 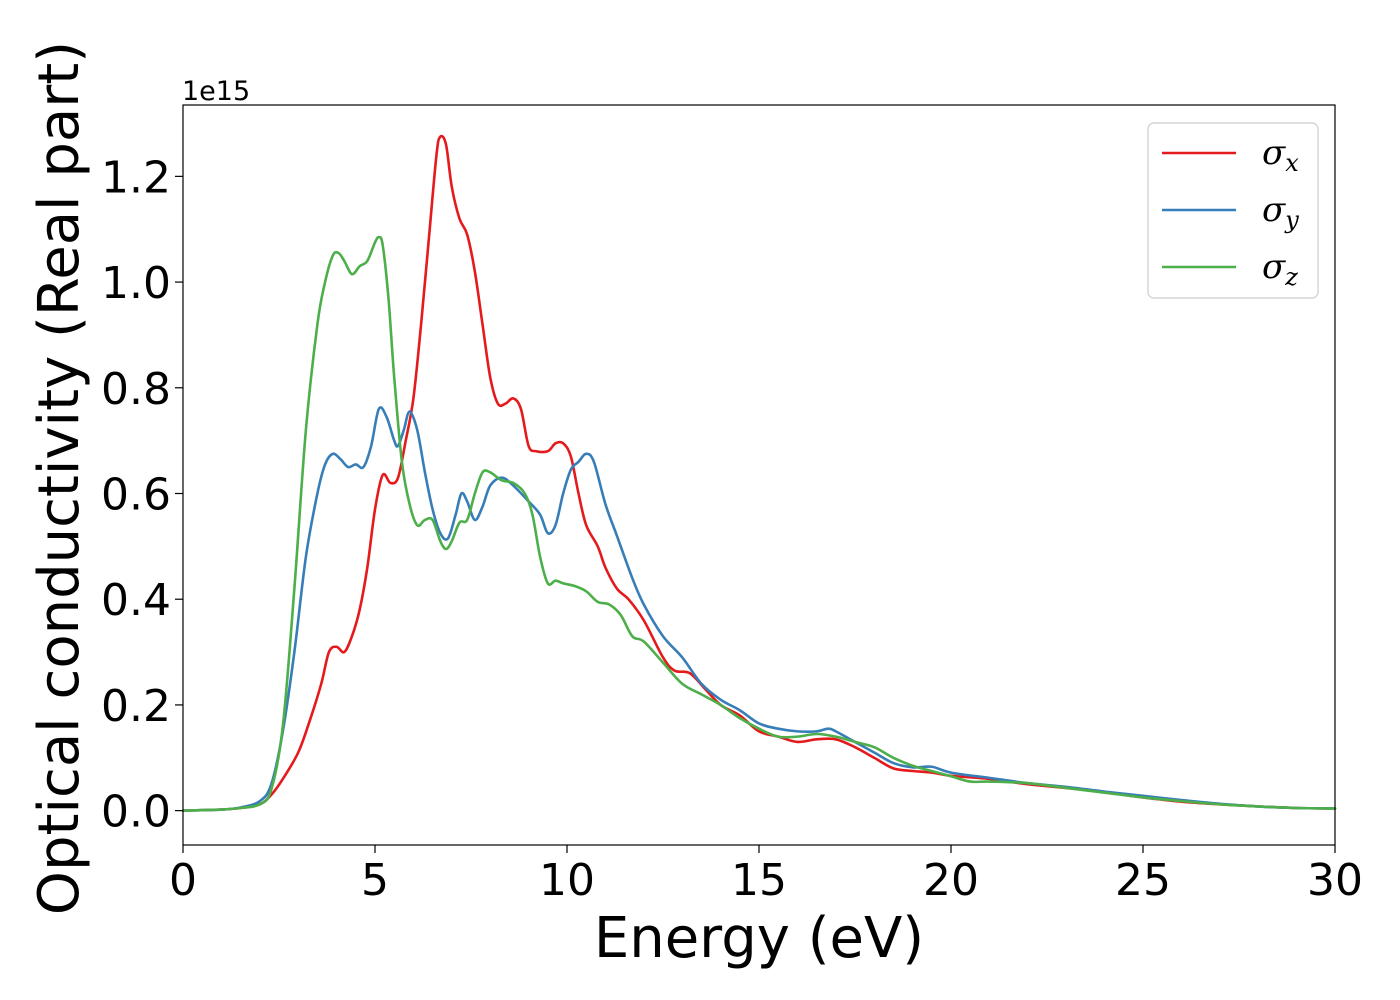 I want to click on x-axis-title: Energy (eV), so click(x=759, y=938).